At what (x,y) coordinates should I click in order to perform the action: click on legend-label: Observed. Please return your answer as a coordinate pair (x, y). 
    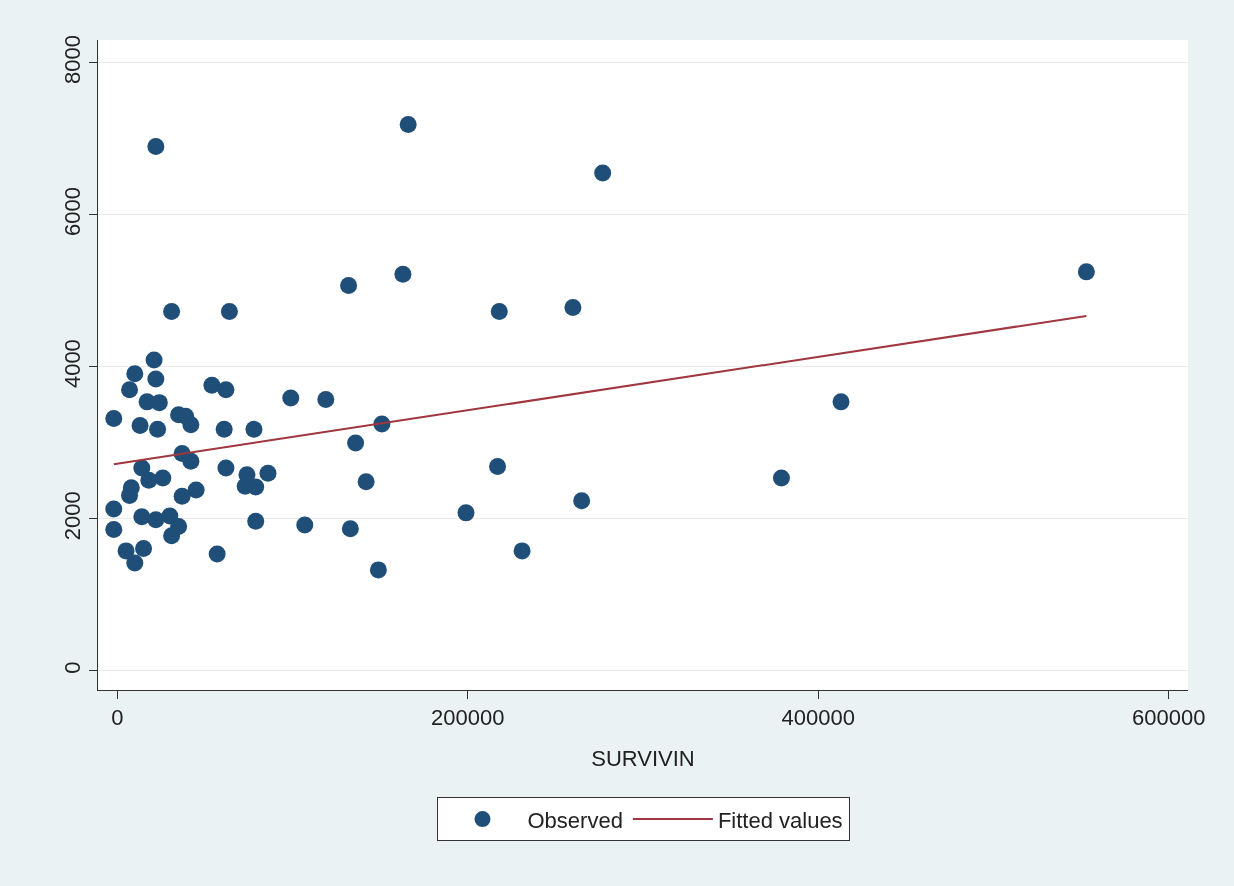
    Looking at the image, I should click on (575, 820).